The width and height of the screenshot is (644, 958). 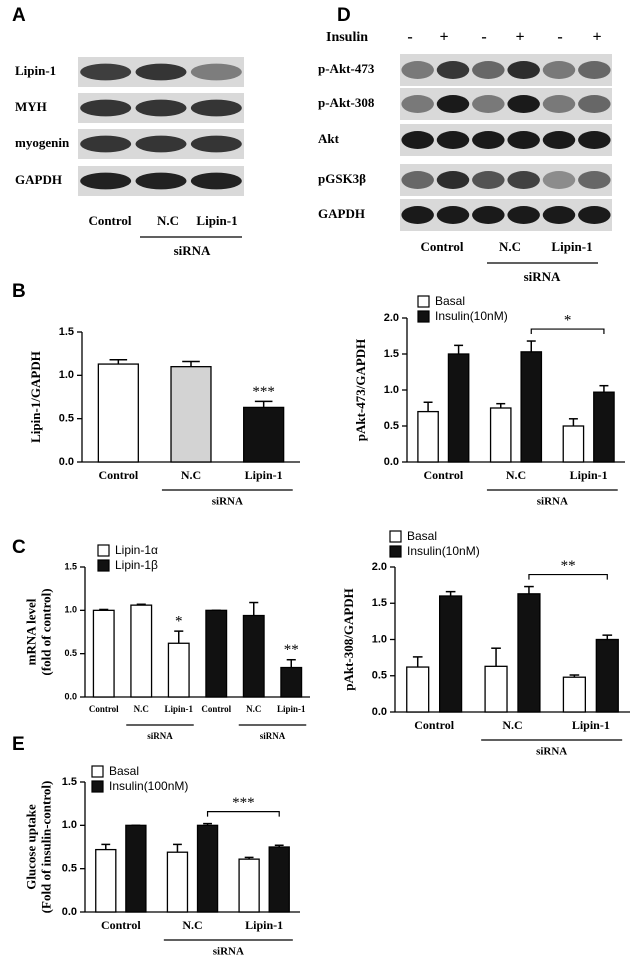 What do you see at coordinates (344, 15) in the screenshot?
I see `panel-letter: D` at bounding box center [344, 15].